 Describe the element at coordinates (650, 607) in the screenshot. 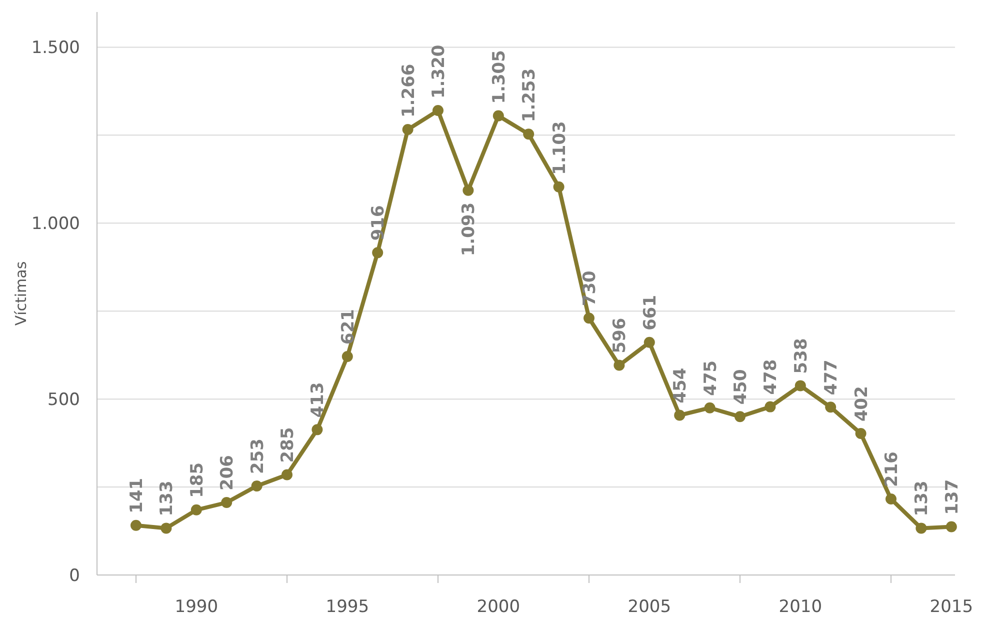

I see `x-tick-label: 2005` at that location.